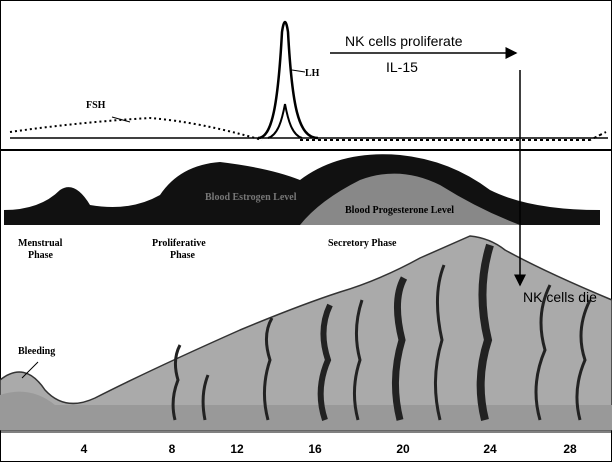 Image resolution: width=612 pixels, height=462 pixels. Describe the element at coordinates (399, 210) in the screenshot. I see `progesterone-label: Blood Progesterone Level` at that location.